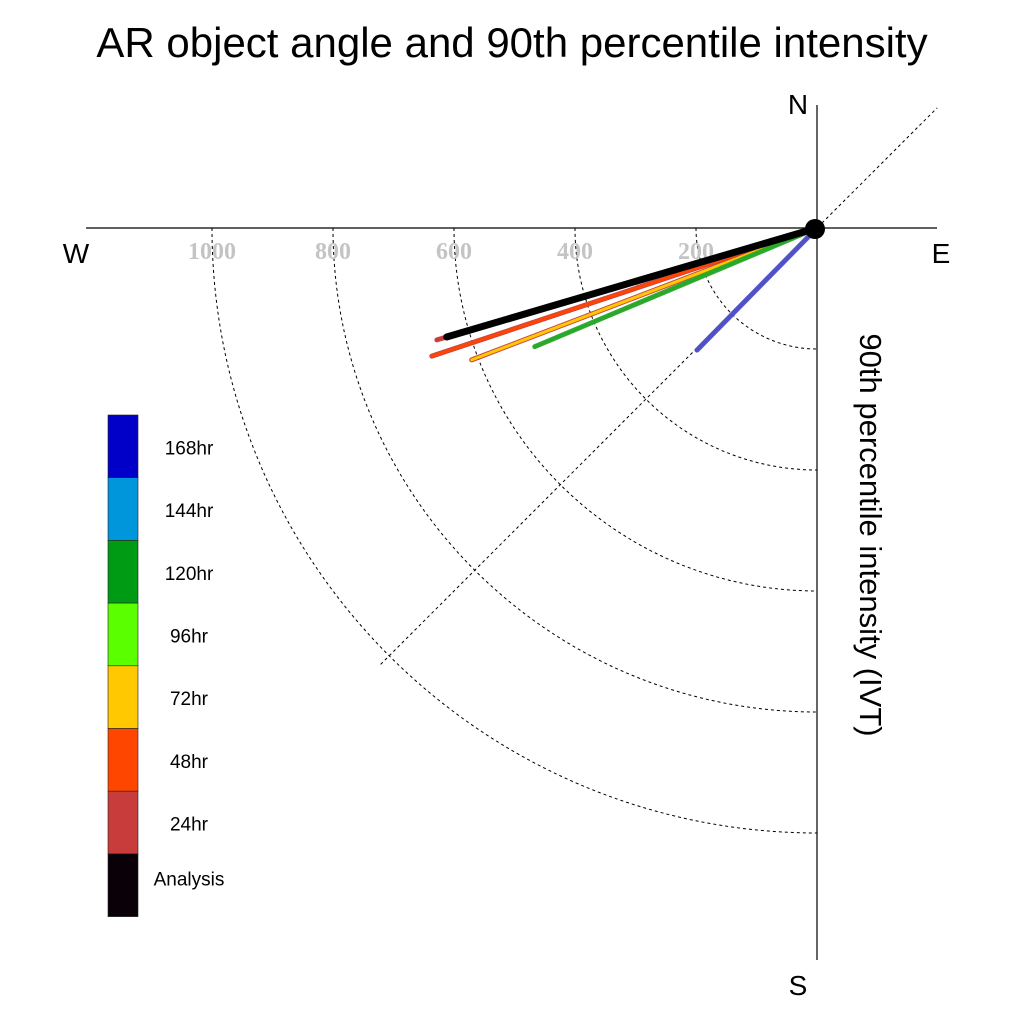  Describe the element at coordinates (676, 287) in the screenshot. I see `vector-120hr` at that location.